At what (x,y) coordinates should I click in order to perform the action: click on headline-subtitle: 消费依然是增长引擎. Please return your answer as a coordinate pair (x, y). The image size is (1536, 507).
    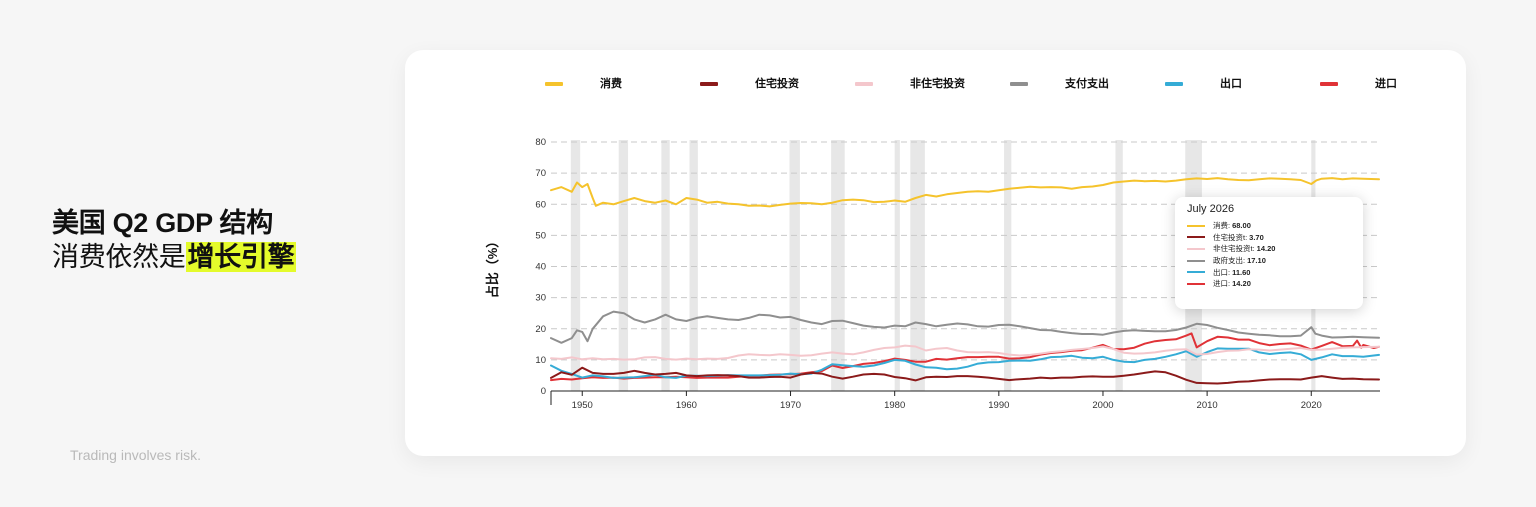
    Looking at the image, I should click on (202, 257).